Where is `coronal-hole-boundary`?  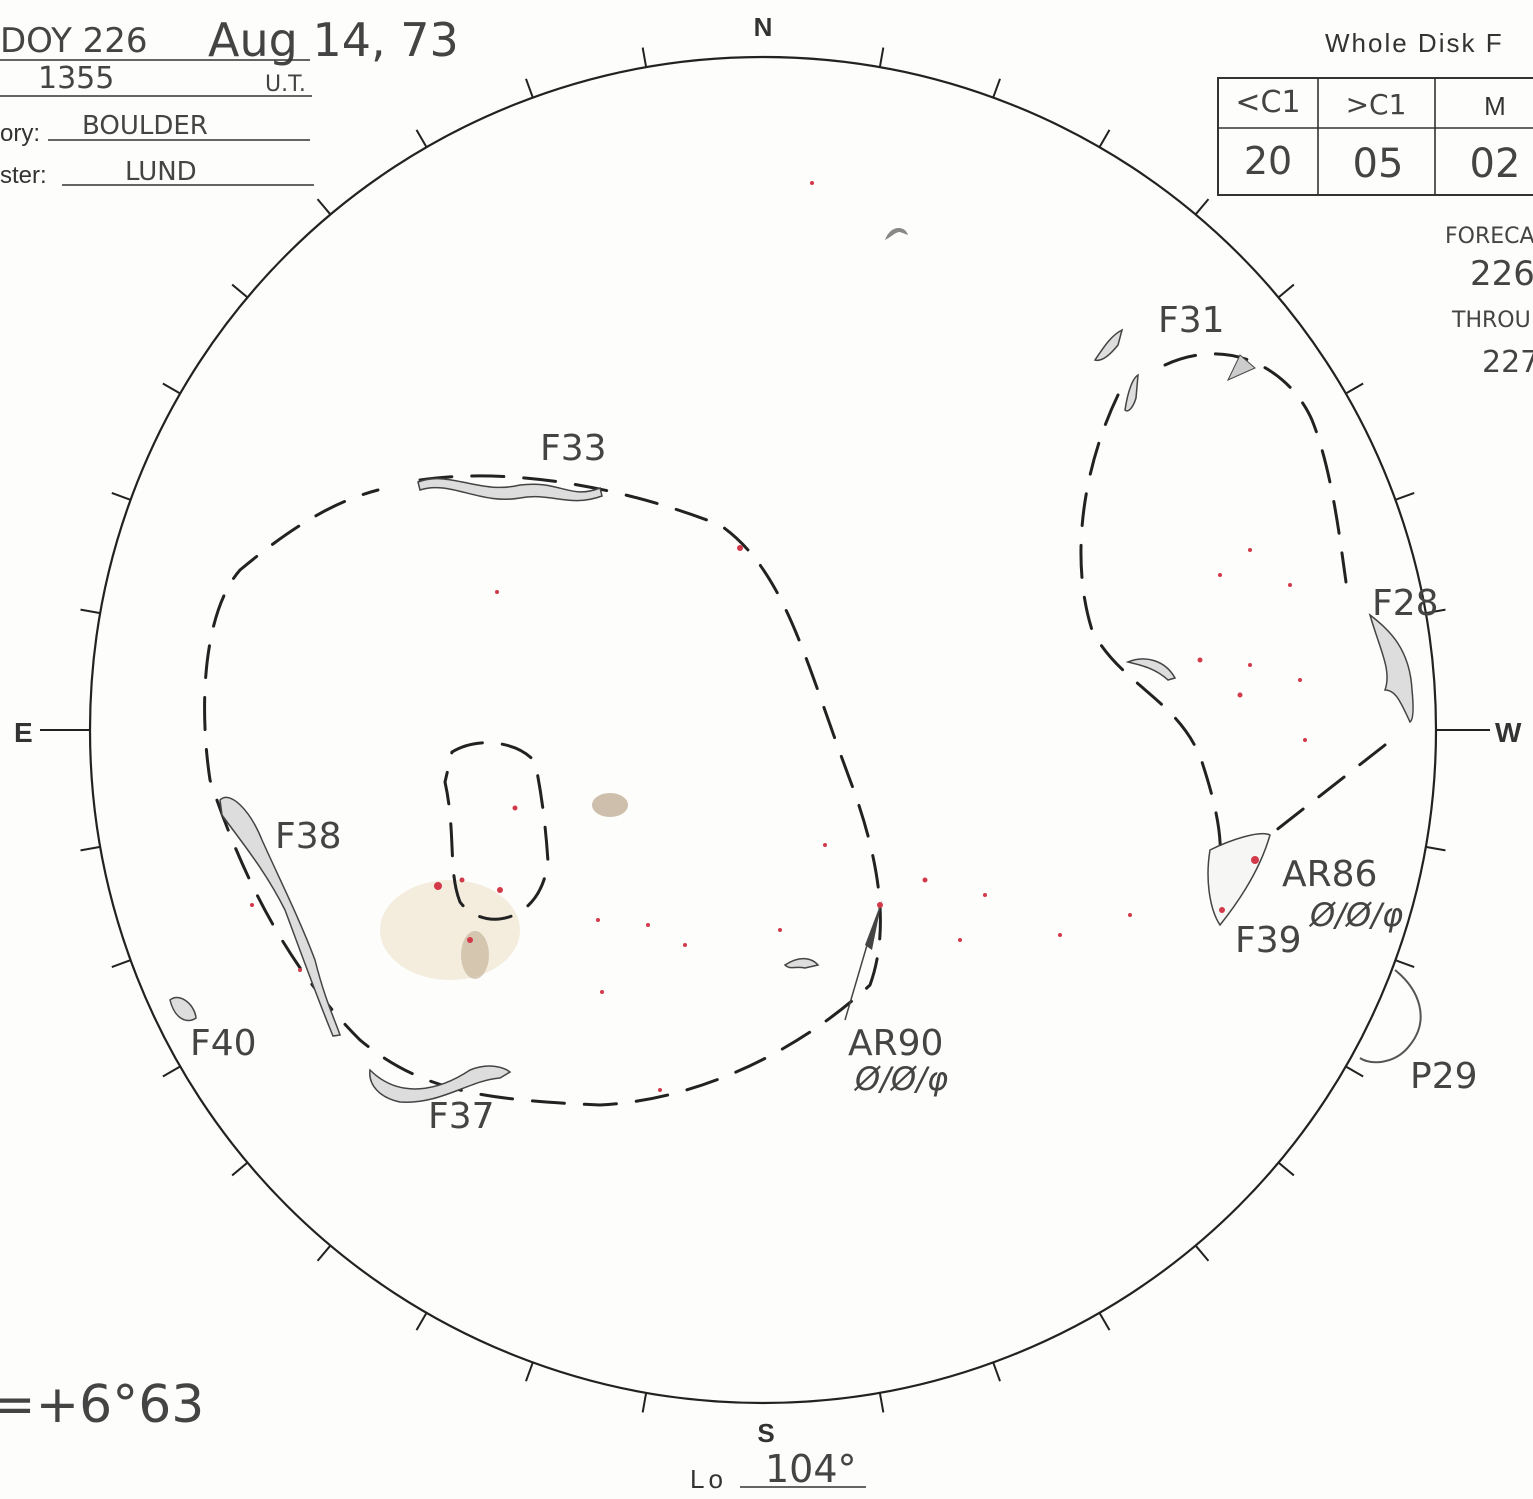
coronal-hole-boundary is located at coordinates (496, 831).